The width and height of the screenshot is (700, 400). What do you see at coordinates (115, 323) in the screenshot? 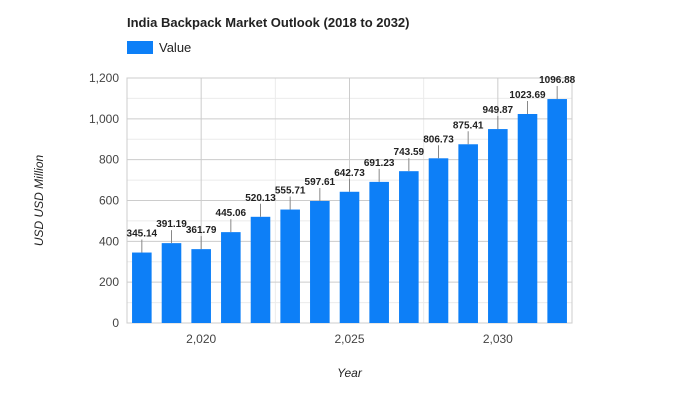
I see `y-tick-label: 0` at bounding box center [115, 323].